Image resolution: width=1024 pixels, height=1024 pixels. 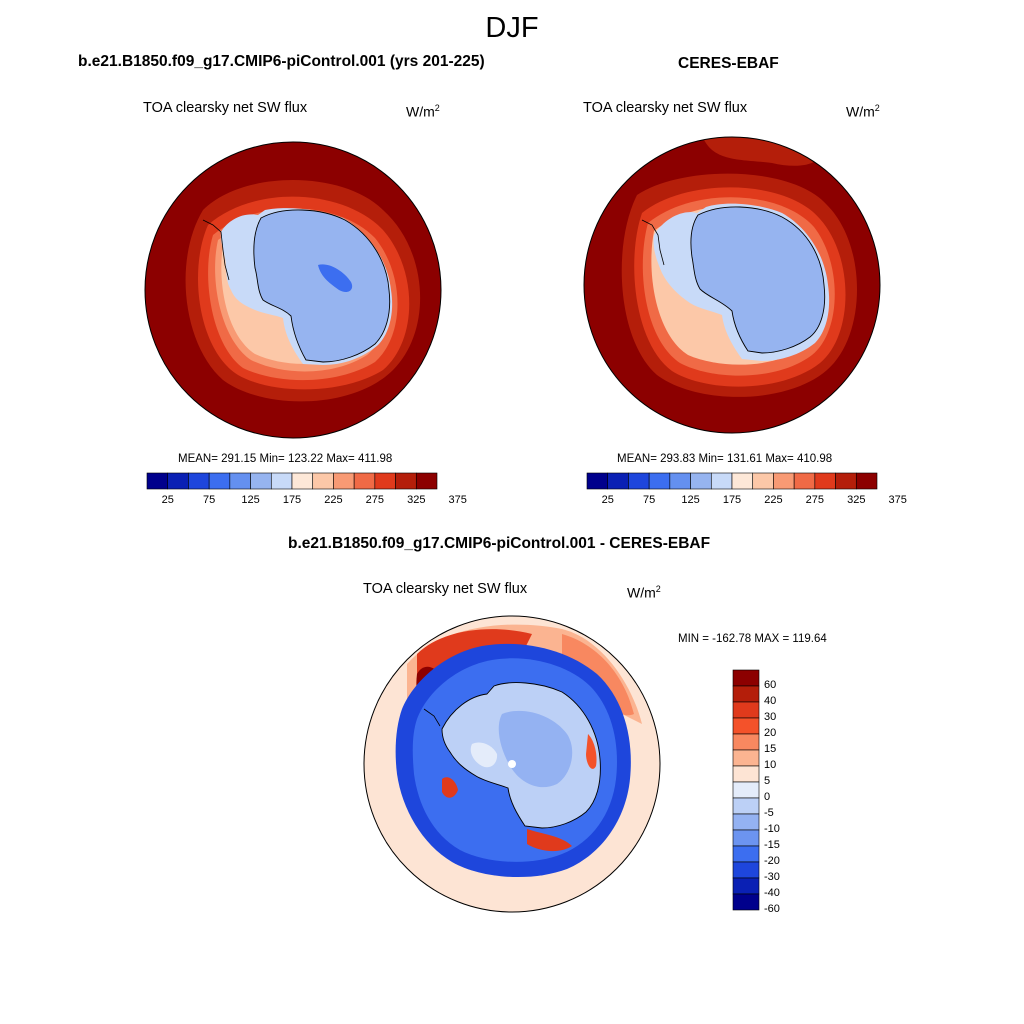 What do you see at coordinates (658, 589) in the screenshot?
I see `diff-units-exp: 2` at bounding box center [658, 589].